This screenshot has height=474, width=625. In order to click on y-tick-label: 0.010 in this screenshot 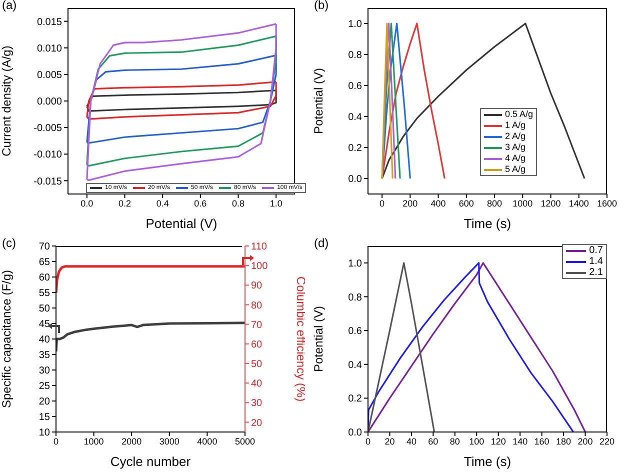, I will do `click(49, 48)`.